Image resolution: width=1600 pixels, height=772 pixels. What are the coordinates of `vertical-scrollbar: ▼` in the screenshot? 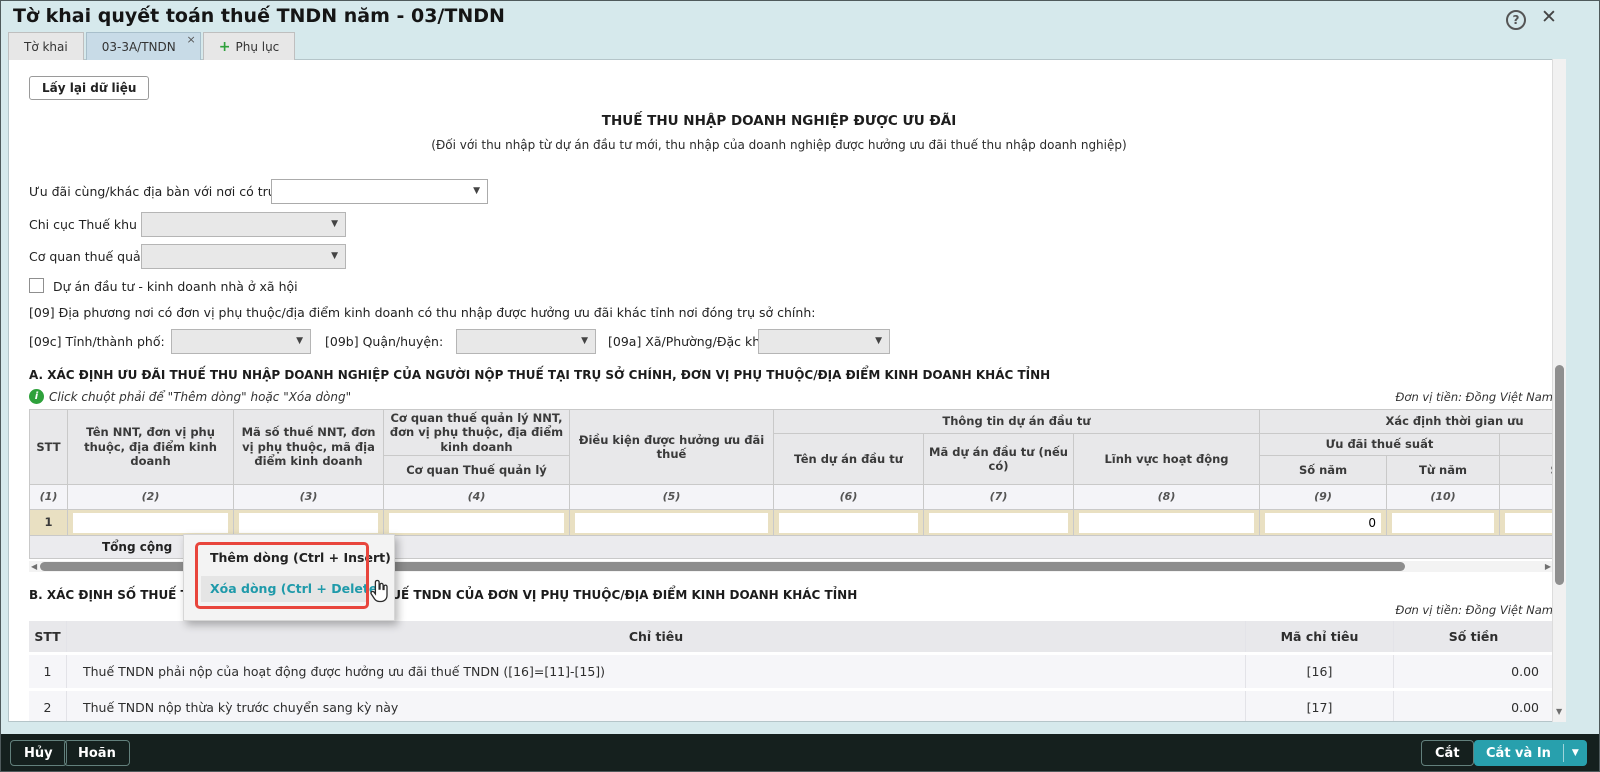 It's located at (1559, 390).